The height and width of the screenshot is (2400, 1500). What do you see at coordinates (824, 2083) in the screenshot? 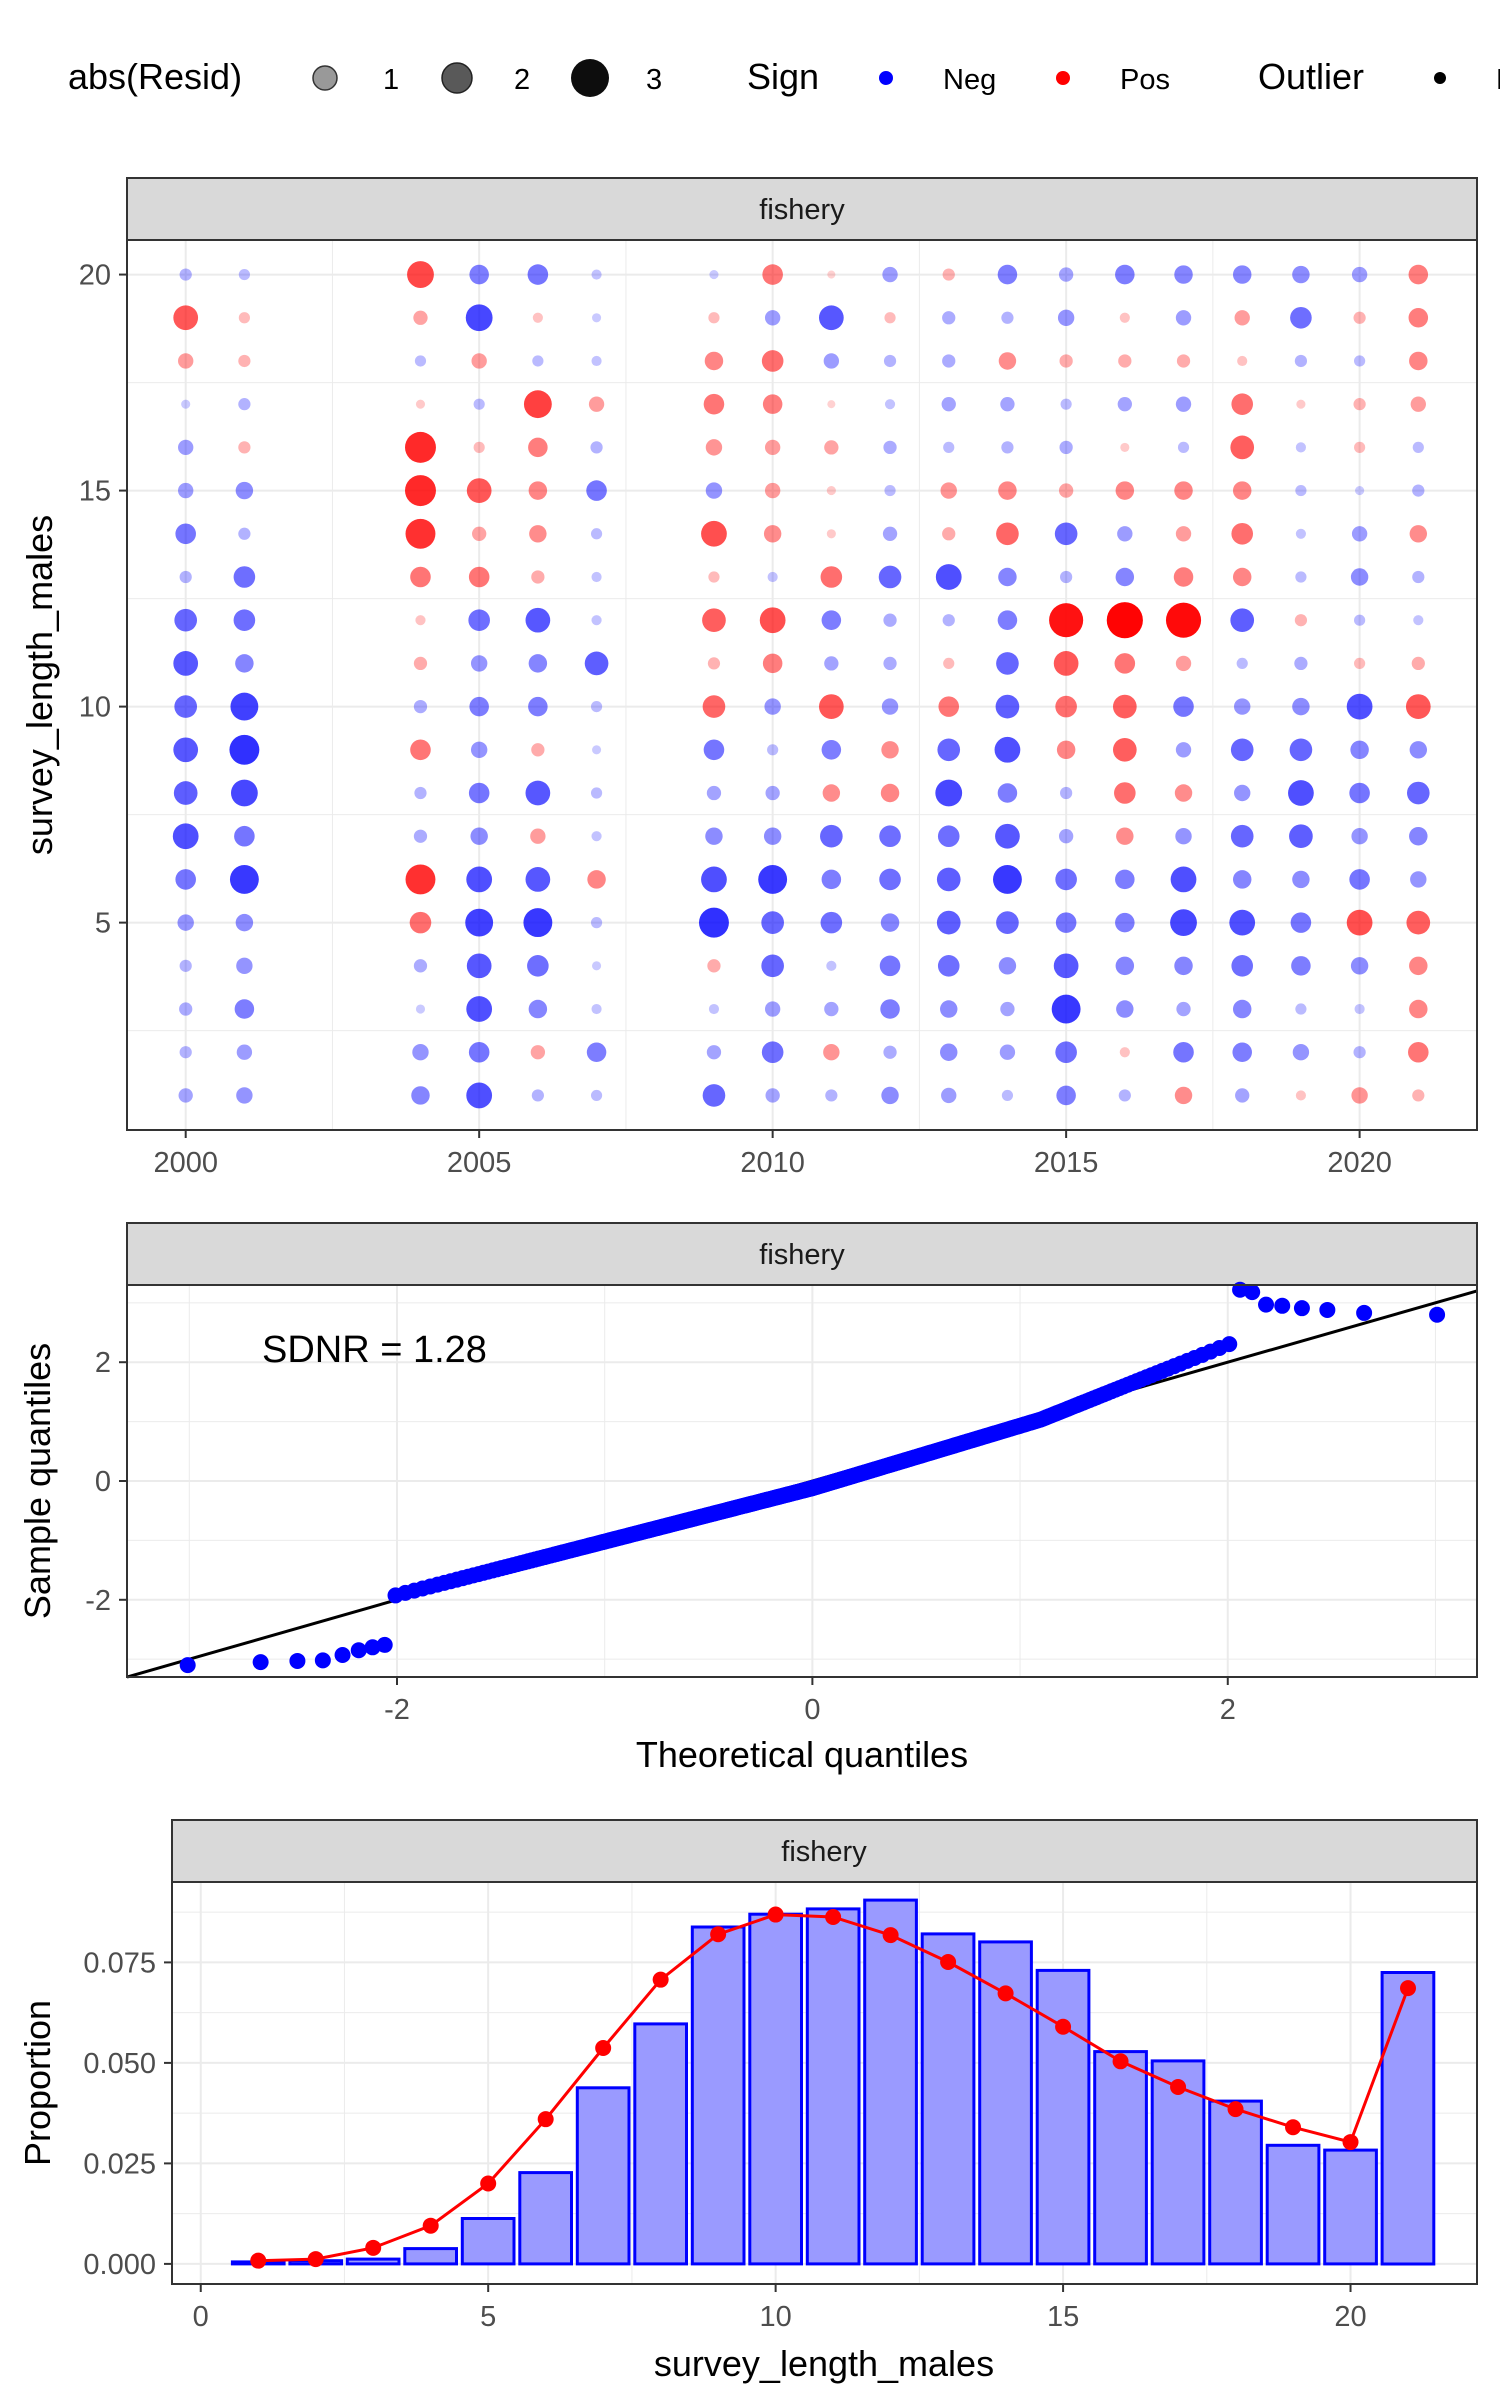
I see `bar-plot-border` at bounding box center [824, 2083].